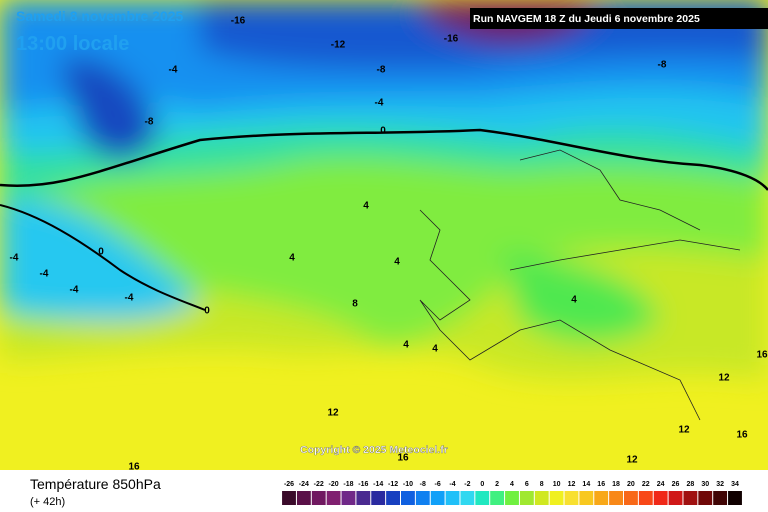  What do you see at coordinates (319, 484) in the screenshot?
I see `scale-label: -22` at bounding box center [319, 484].